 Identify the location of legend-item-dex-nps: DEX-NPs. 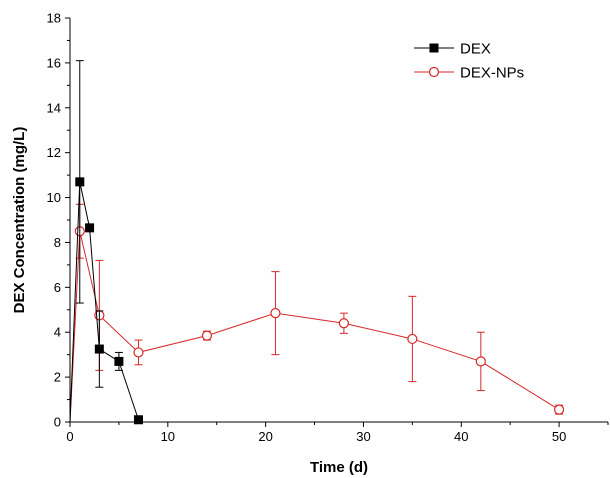
(469, 73).